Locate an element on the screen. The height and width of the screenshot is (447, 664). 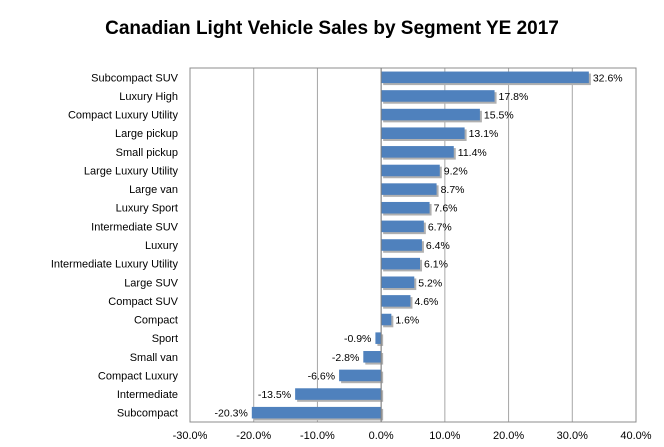
x-tick-label-5: 20.0% is located at coordinates (508, 436).